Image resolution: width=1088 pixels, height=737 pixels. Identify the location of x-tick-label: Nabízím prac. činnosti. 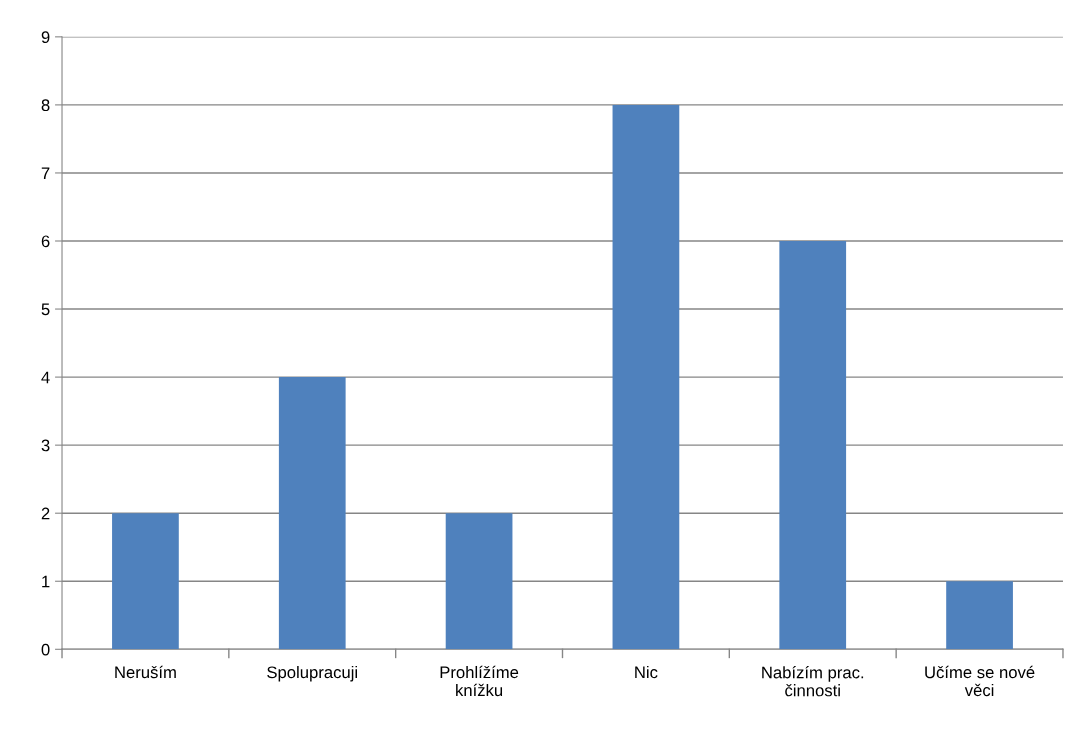
(813, 681).